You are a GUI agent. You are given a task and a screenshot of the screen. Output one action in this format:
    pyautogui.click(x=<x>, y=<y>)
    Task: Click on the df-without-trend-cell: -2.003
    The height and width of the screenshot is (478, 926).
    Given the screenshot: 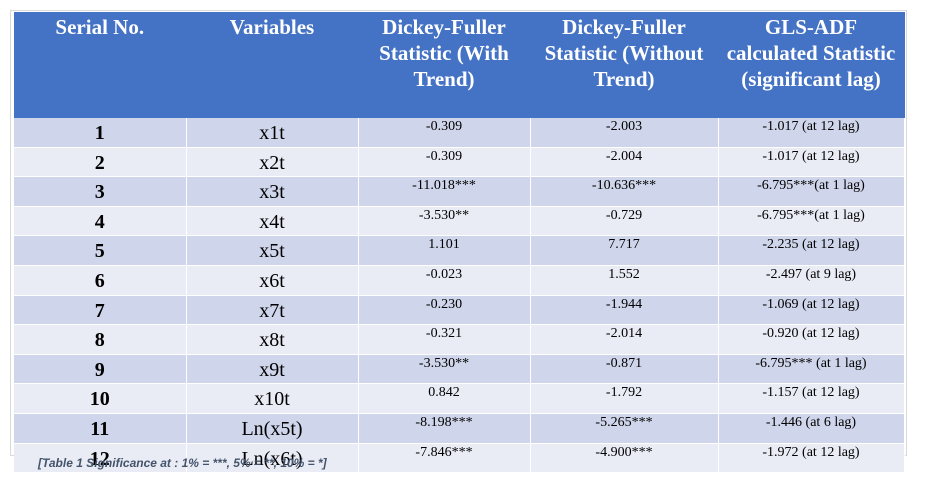 What is the action you would take?
    pyautogui.click(x=624, y=133)
    